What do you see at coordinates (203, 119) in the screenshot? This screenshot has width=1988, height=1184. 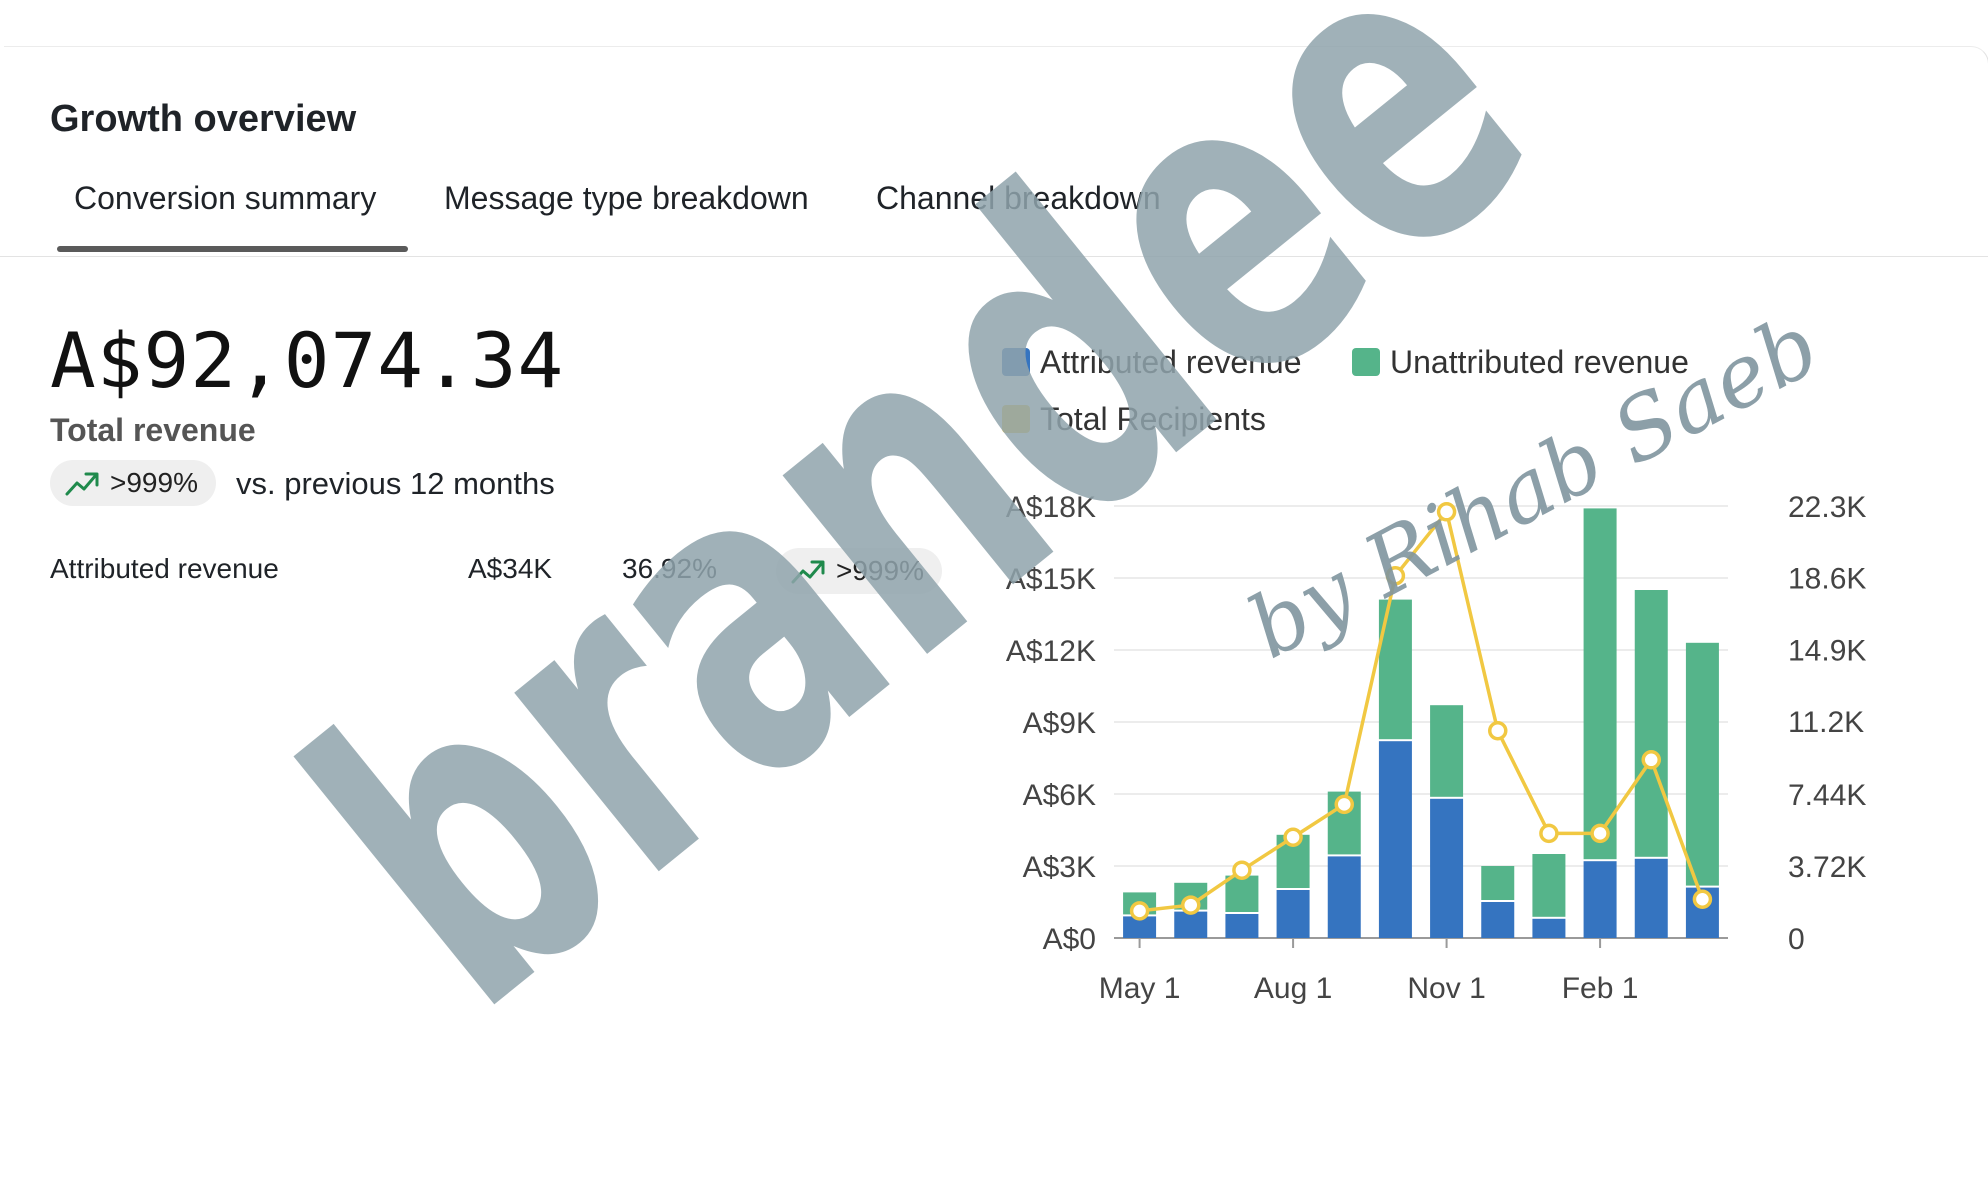 I see `page-title: Growth overview` at bounding box center [203, 119].